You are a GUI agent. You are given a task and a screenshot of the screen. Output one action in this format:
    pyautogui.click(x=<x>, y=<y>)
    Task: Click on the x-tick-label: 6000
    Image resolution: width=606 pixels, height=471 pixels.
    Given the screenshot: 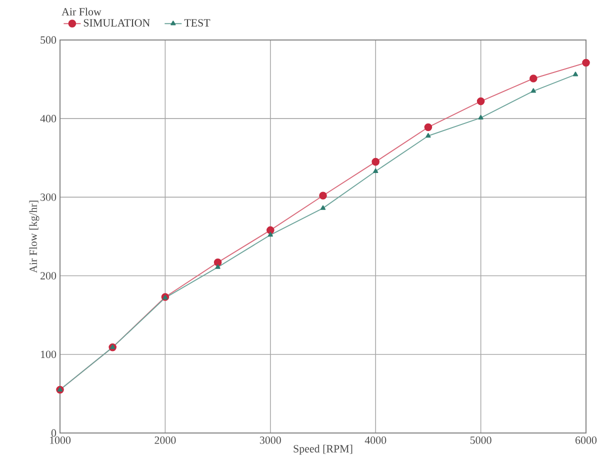 What is the action you would take?
    pyautogui.click(x=586, y=440)
    